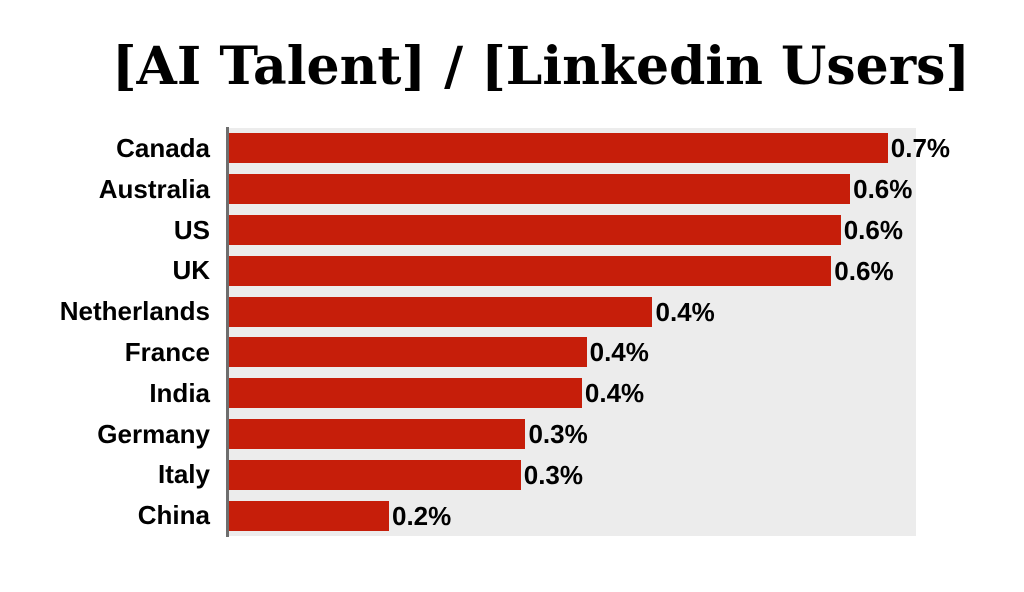 The width and height of the screenshot is (1024, 592). I want to click on category-label: Italy, so click(183, 474).